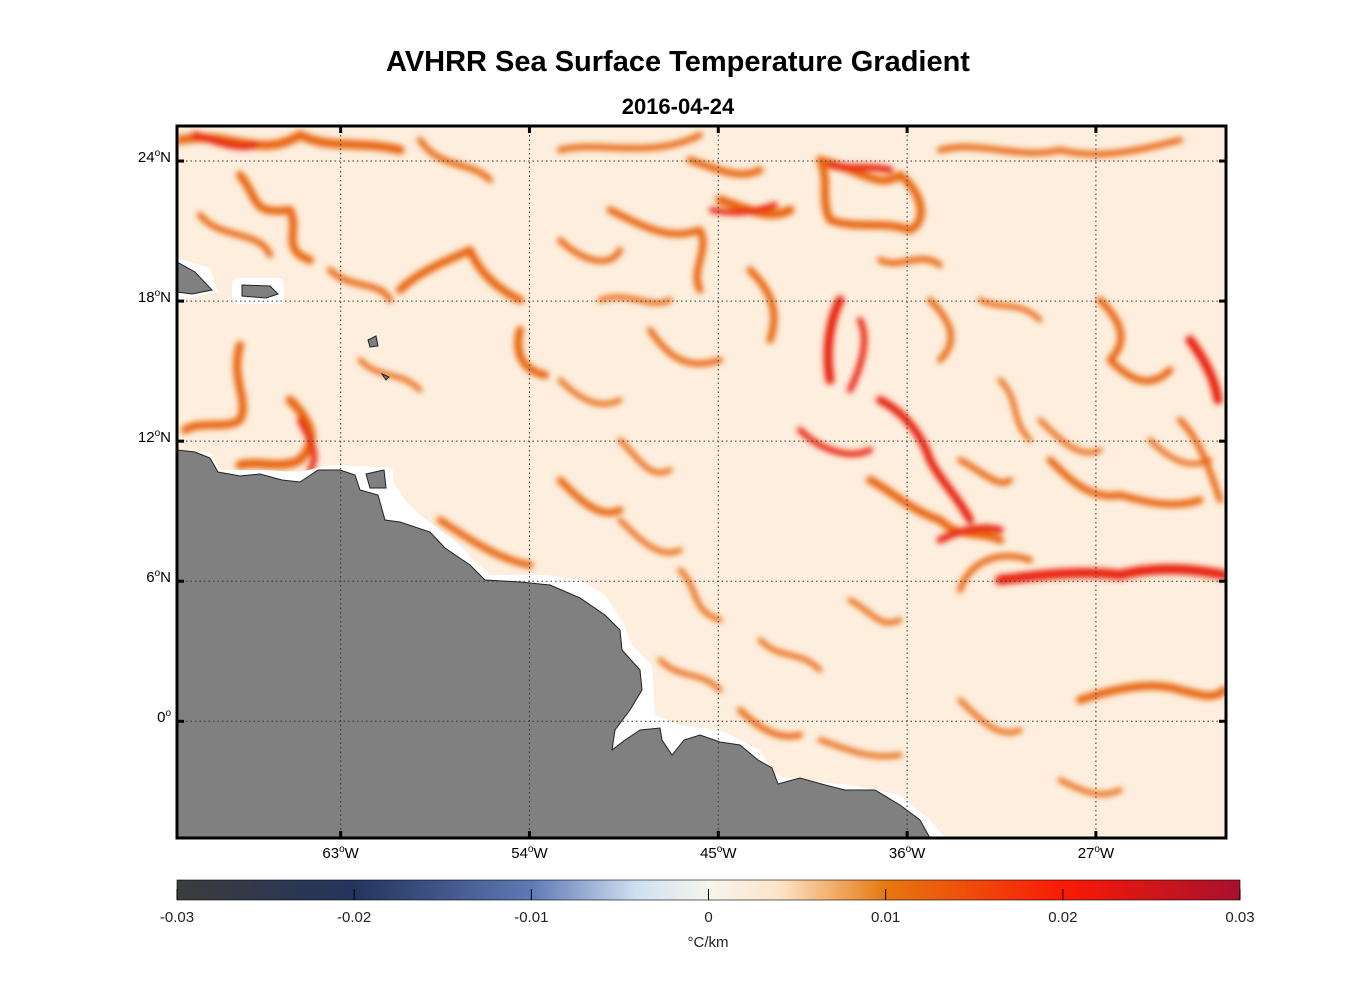  What do you see at coordinates (154, 297) in the screenshot?
I see `lat-label: 18oN` at bounding box center [154, 297].